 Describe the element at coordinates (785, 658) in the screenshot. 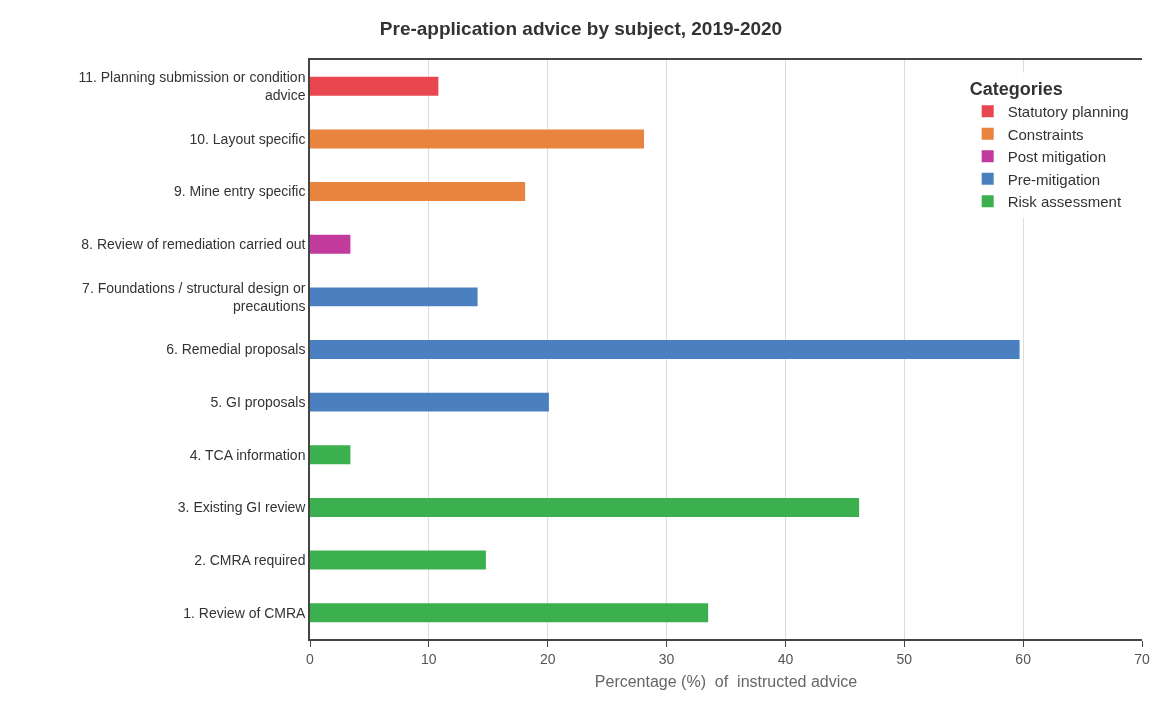

I see `x-tick-label: 40` at that location.